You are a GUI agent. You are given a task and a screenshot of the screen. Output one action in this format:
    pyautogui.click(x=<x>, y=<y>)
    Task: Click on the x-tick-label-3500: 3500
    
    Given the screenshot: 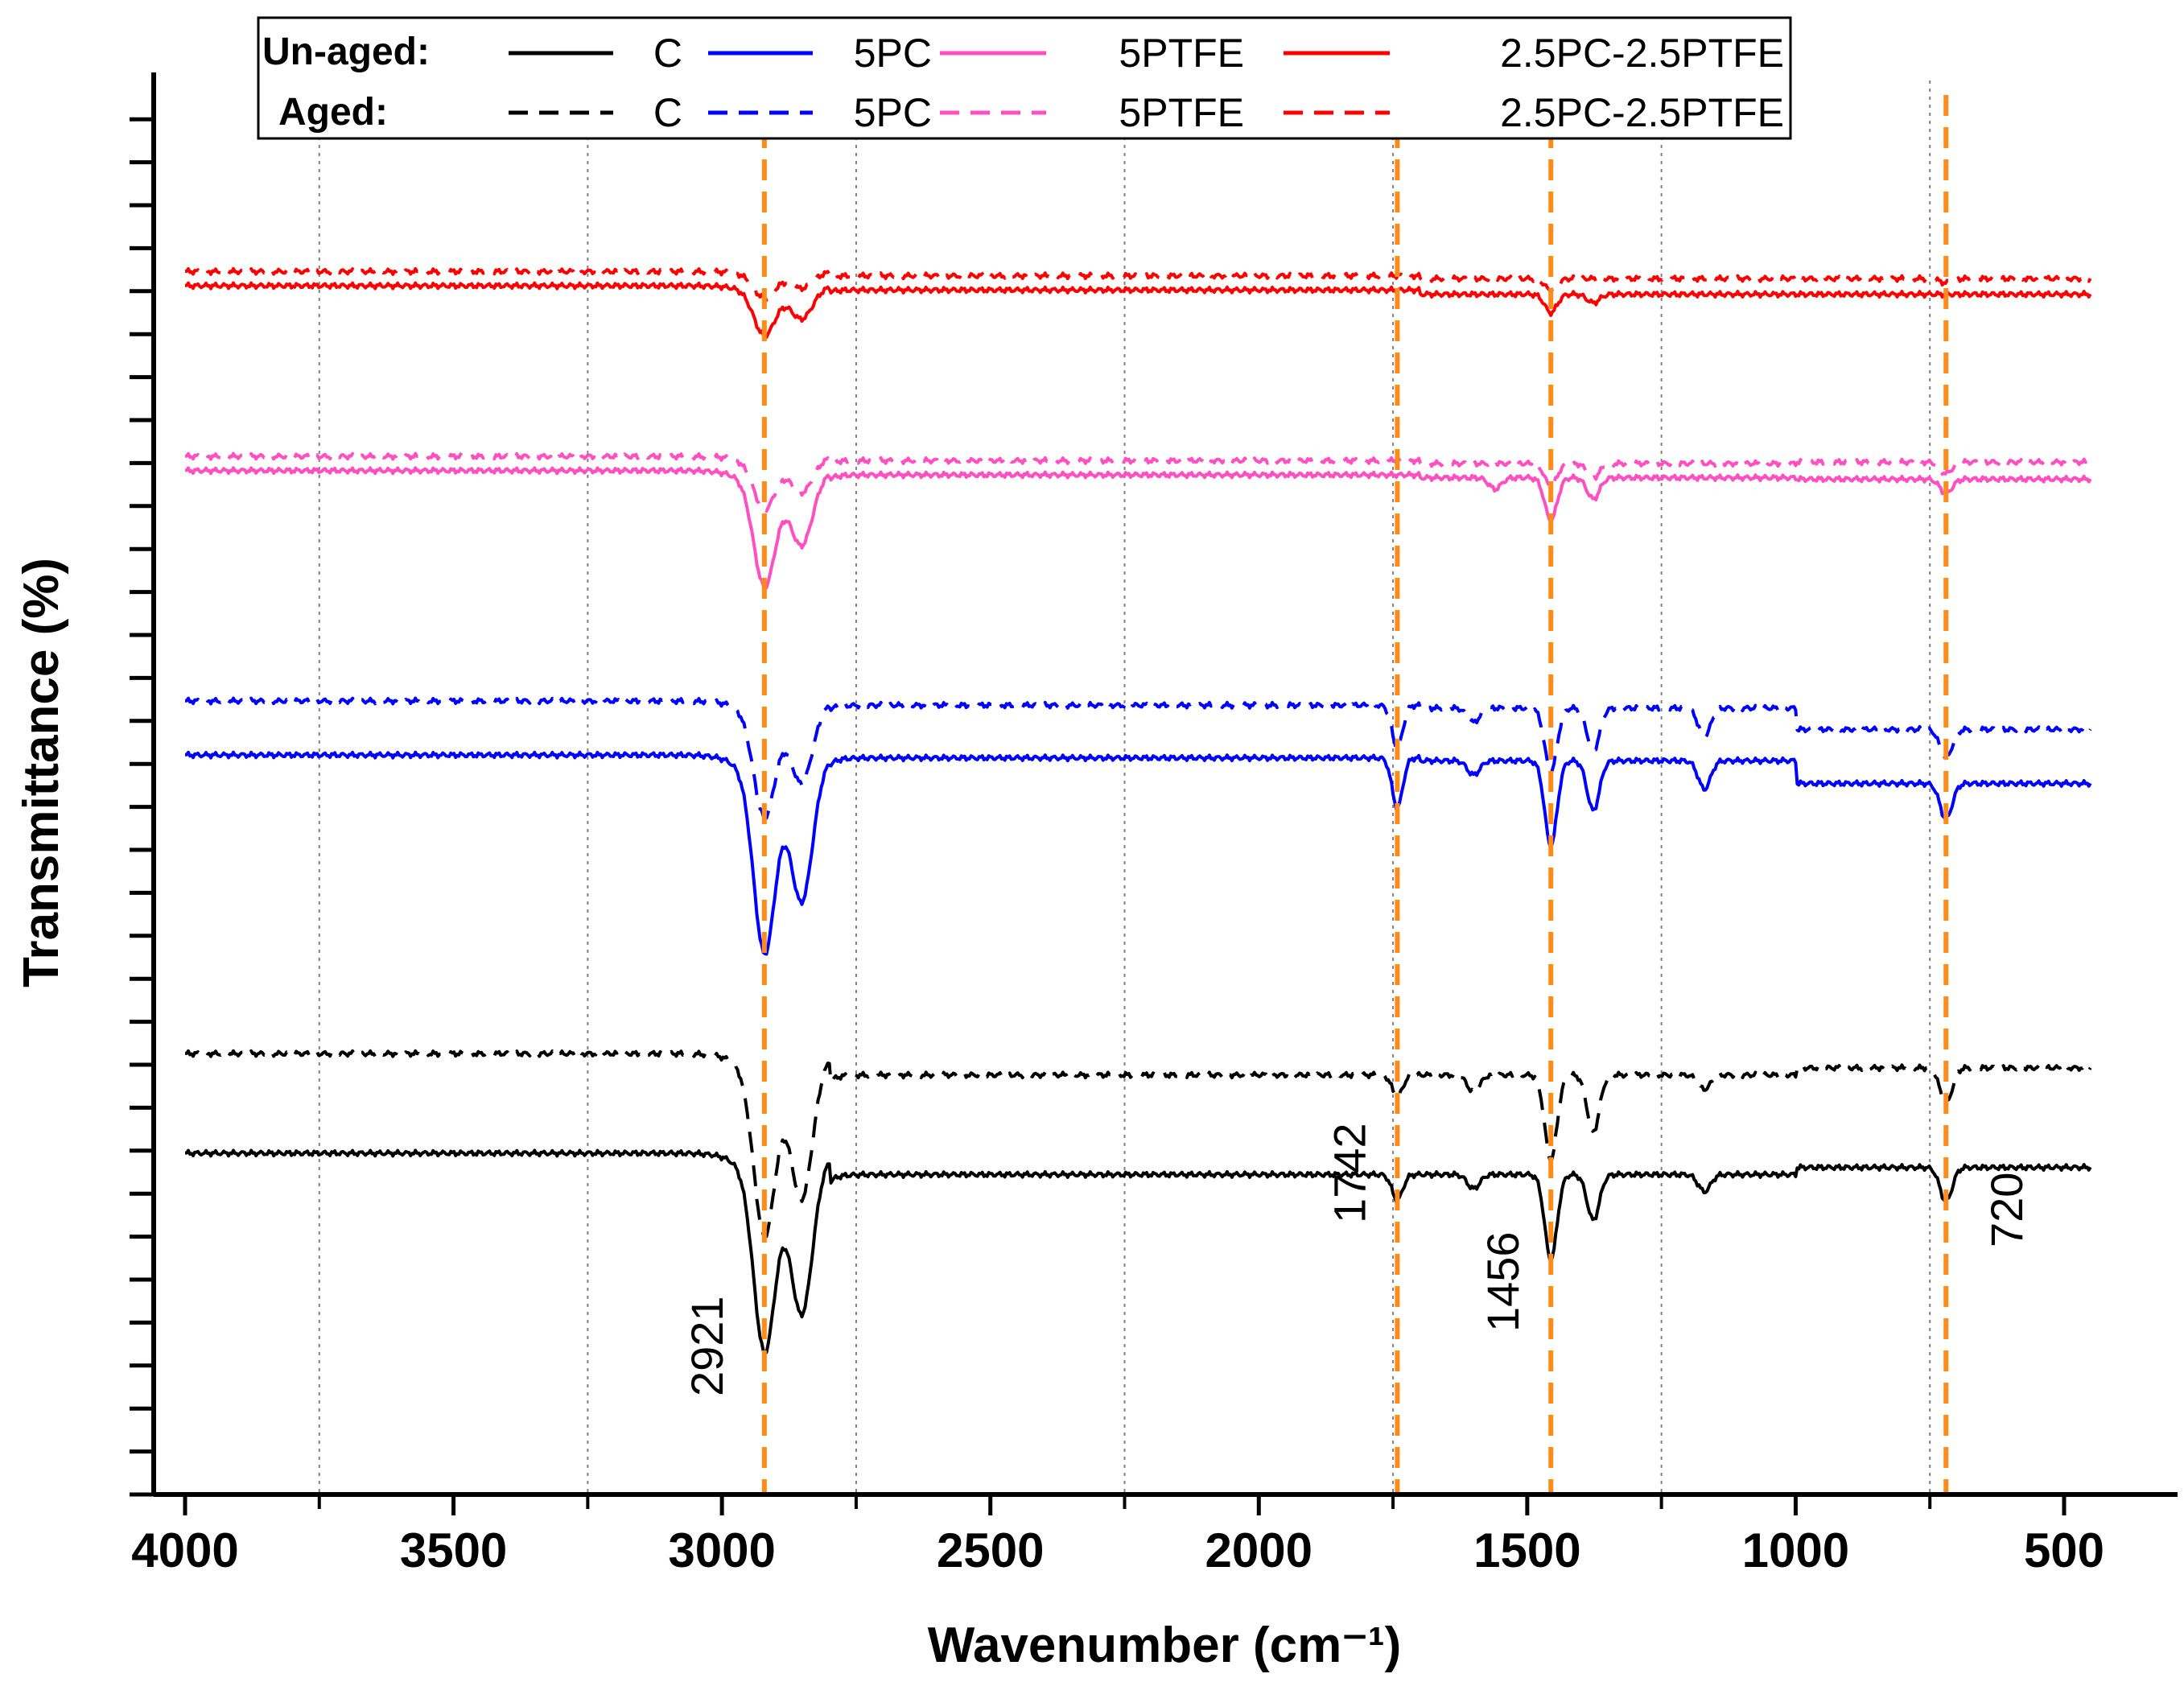 What is the action you would take?
    pyautogui.click(x=454, y=1550)
    